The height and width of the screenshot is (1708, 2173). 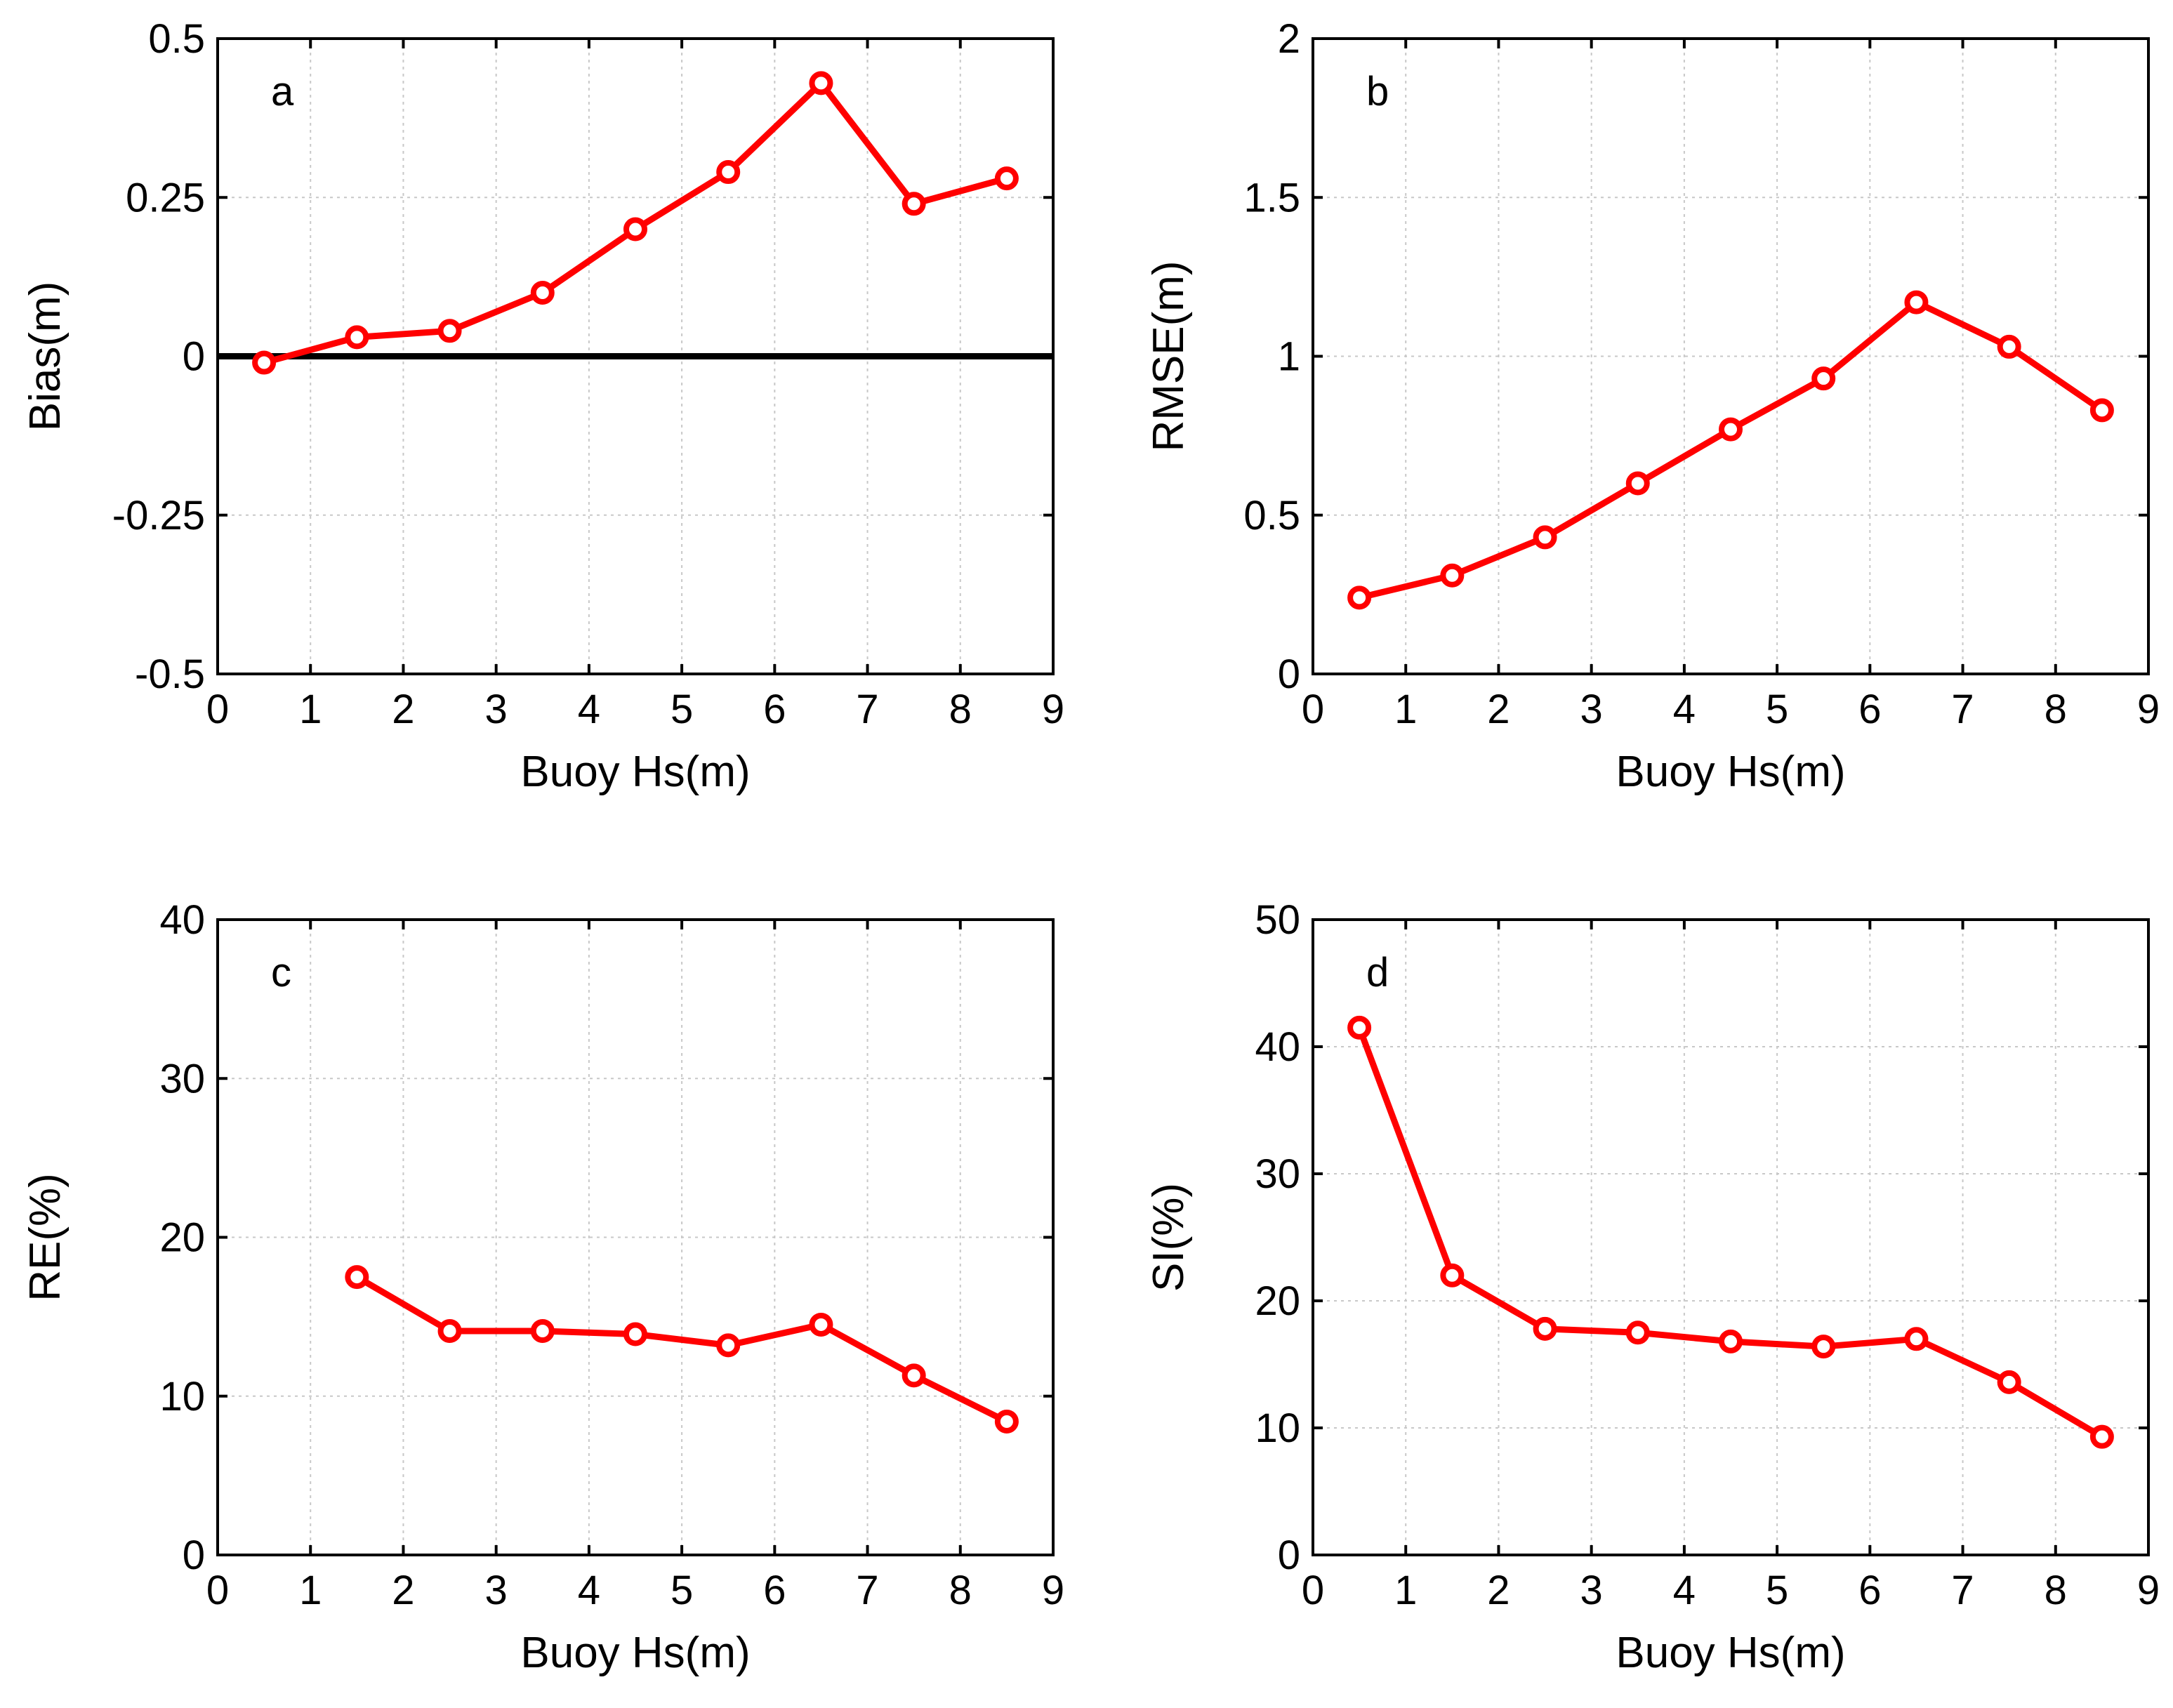 I want to click on panel-d-ylabel: SI(%), so click(x=1168, y=1237).